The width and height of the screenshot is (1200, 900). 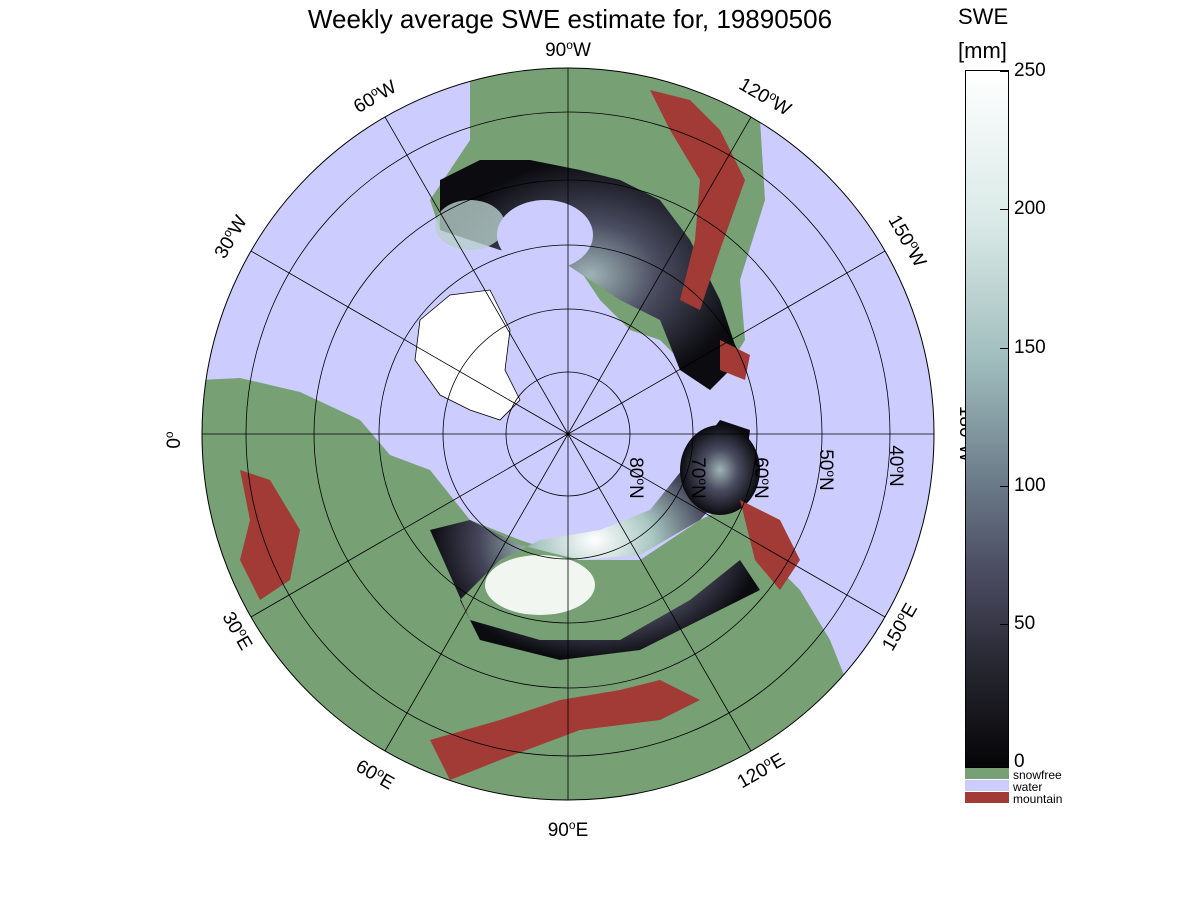 I want to click on colorbar-tick-0: 0, so click(x=1019, y=761).